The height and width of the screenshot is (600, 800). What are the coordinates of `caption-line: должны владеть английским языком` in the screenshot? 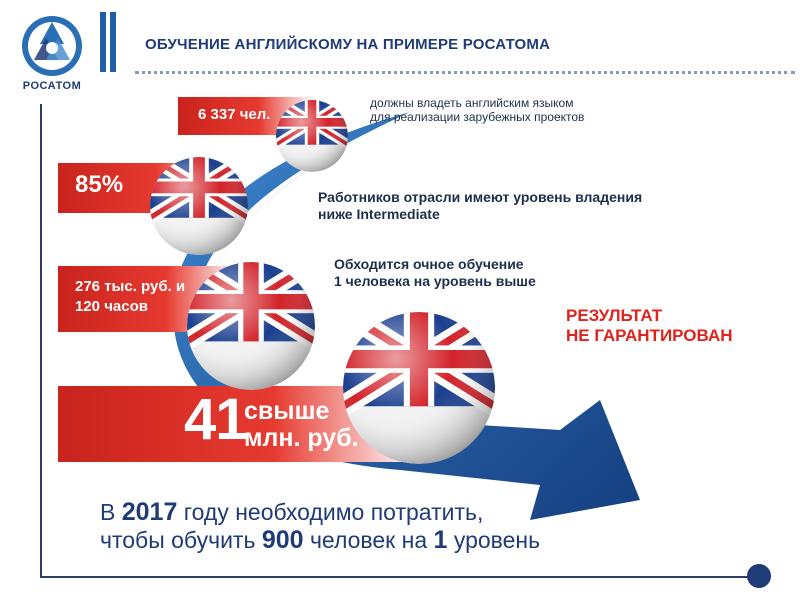 It's located at (472, 103).